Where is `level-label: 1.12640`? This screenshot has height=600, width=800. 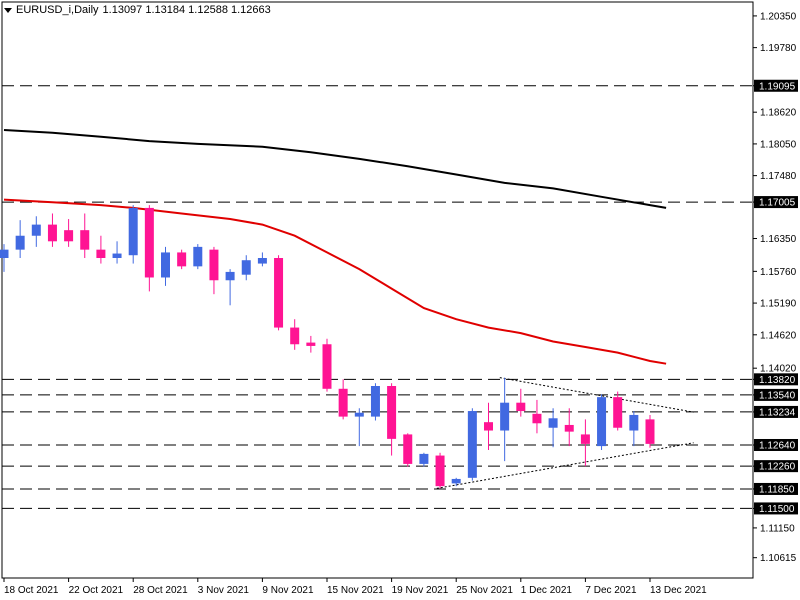 level-label: 1.12640 is located at coordinates (777, 445).